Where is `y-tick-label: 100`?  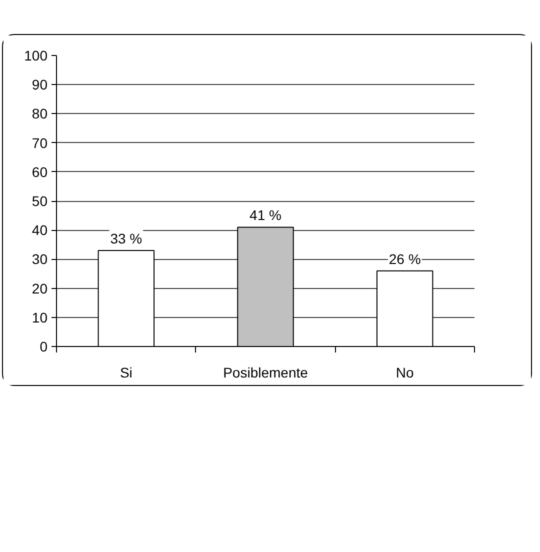
y-tick-label: 100 is located at coordinates (36, 56).